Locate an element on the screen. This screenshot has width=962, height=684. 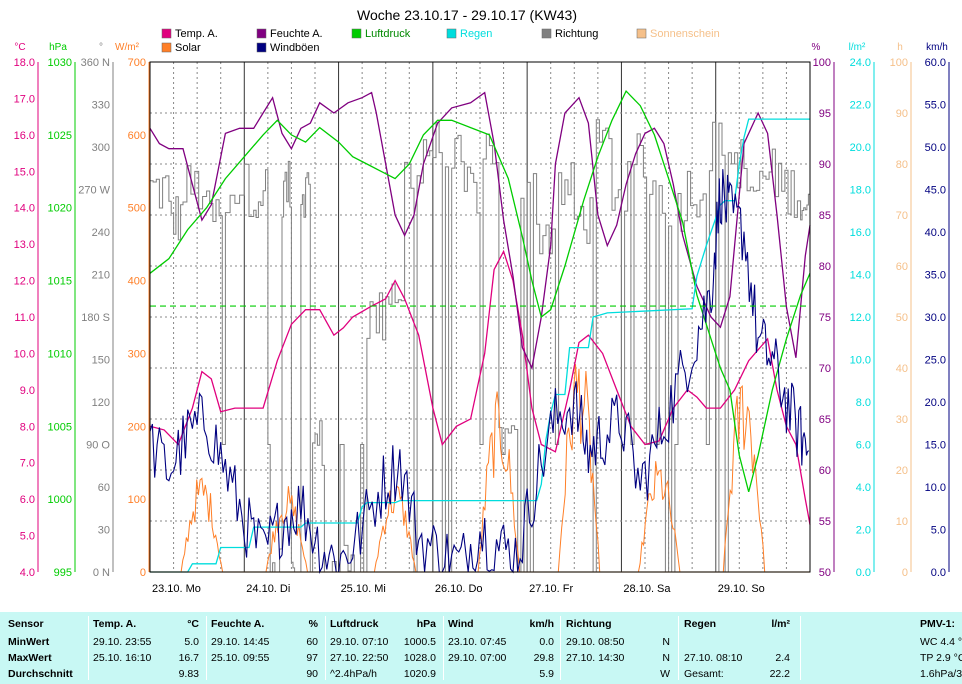
axis-tick-wind: 5.0 is located at coordinates (938, 531).